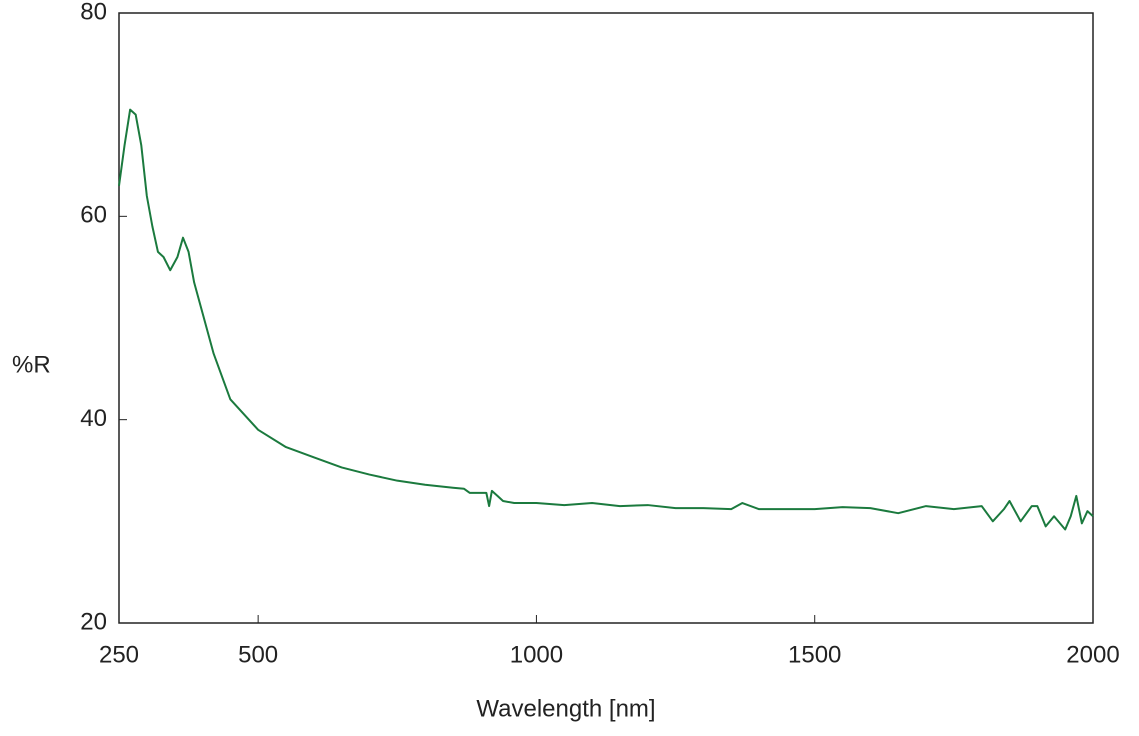 The width and height of the screenshot is (1139, 736). What do you see at coordinates (119, 654) in the screenshot?
I see `x-tick-label: 250` at bounding box center [119, 654].